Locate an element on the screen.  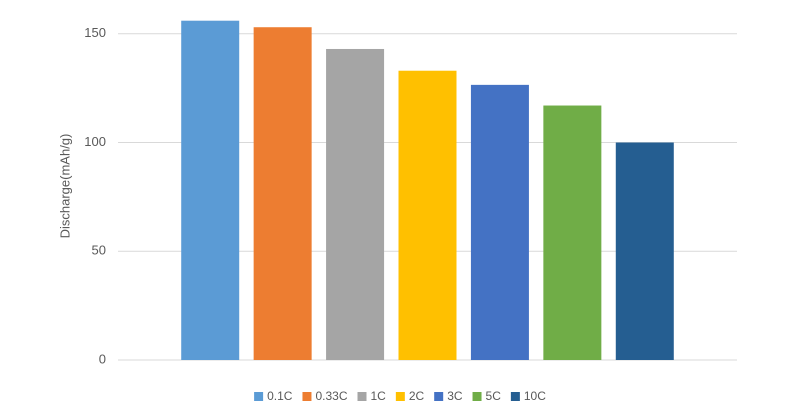
legend-label: 0.33C is located at coordinates (331, 396).